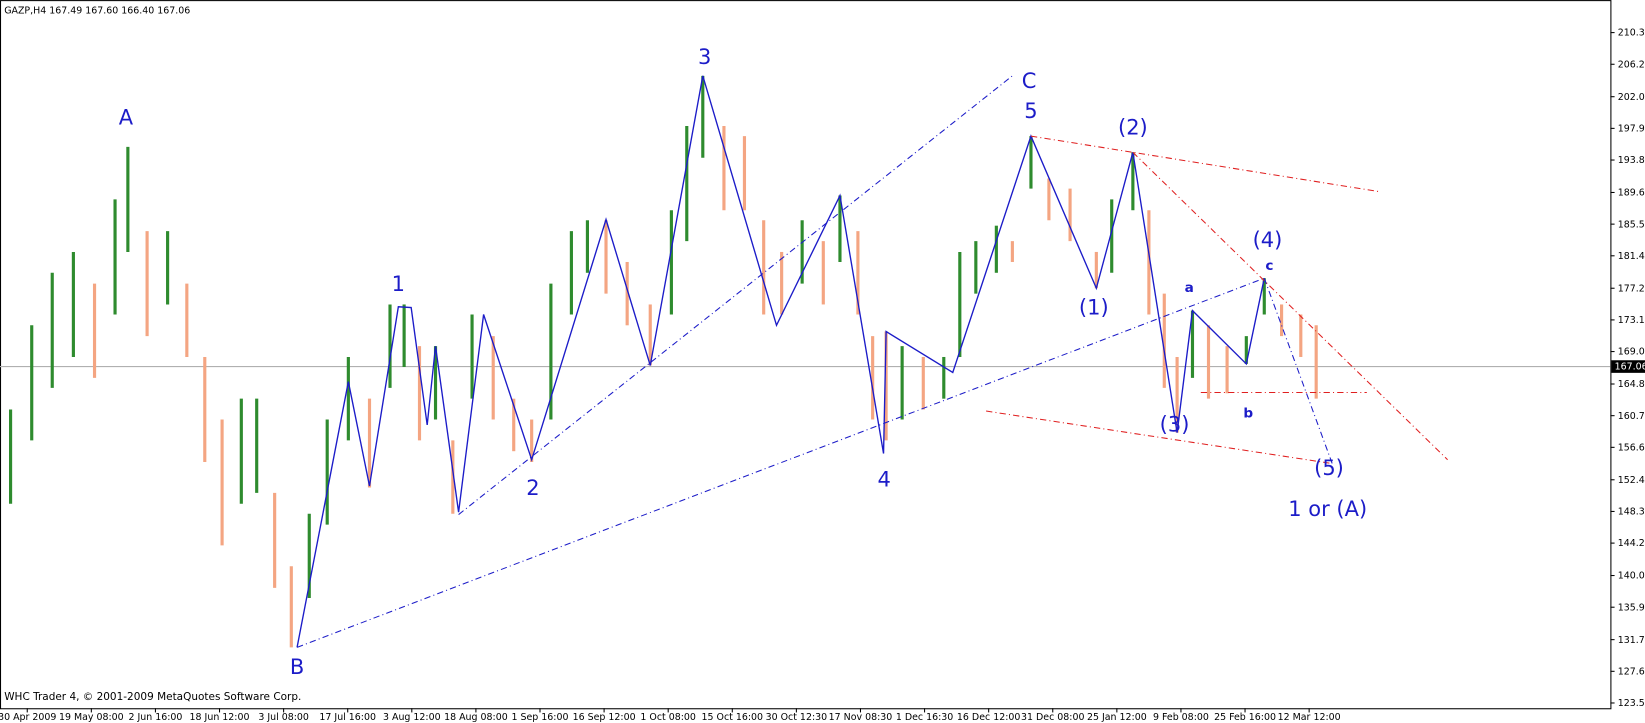 This screenshot has height=723, width=1645. Describe the element at coordinates (1245, 717) in the screenshot. I see `x-tick-label: 25 Feb 16:00` at that location.